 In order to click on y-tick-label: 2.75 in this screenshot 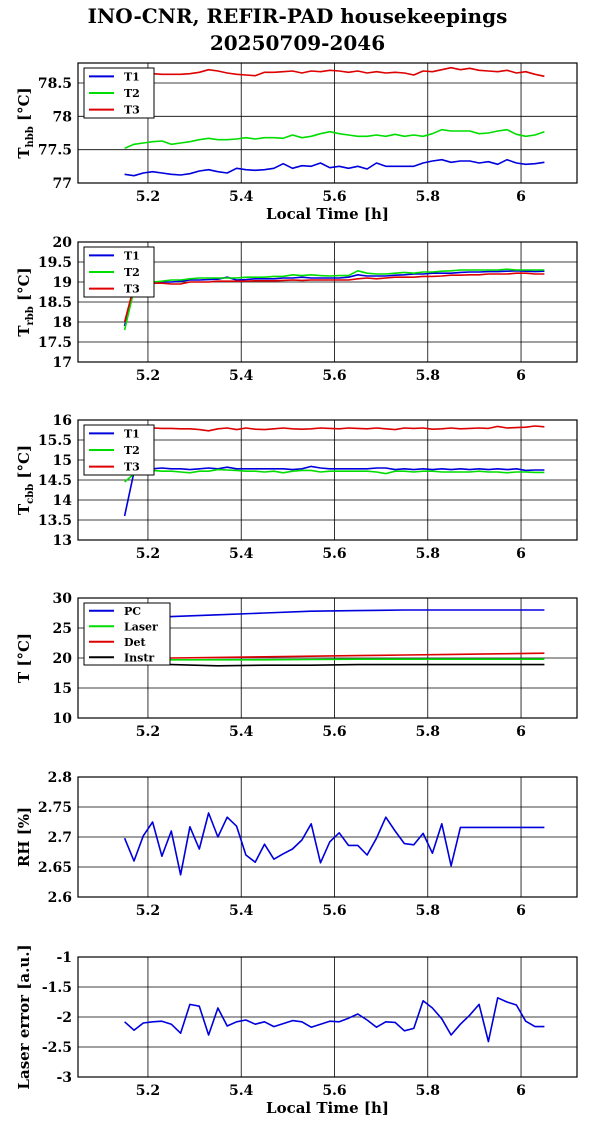, I will do `click(55, 808)`.